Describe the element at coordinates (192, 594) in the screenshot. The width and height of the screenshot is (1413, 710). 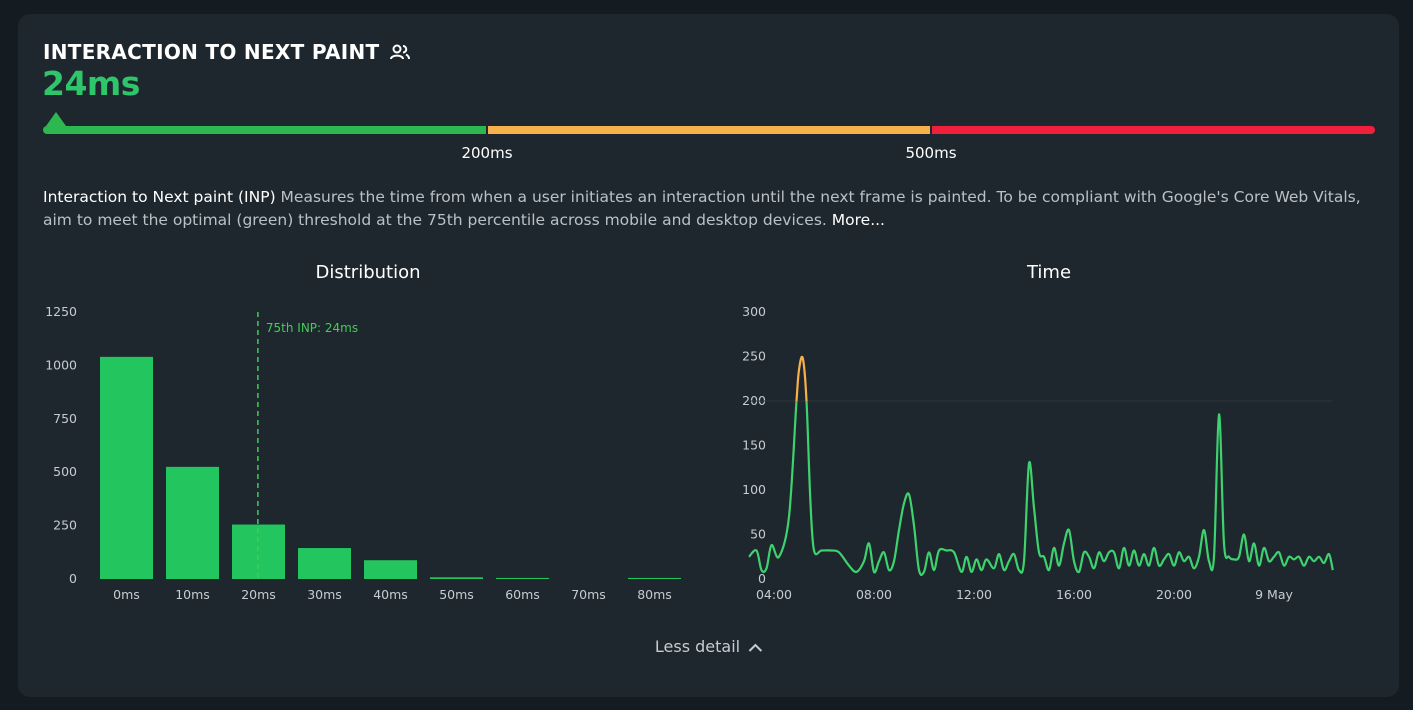
I see `x-tick-label: 10ms` at that location.